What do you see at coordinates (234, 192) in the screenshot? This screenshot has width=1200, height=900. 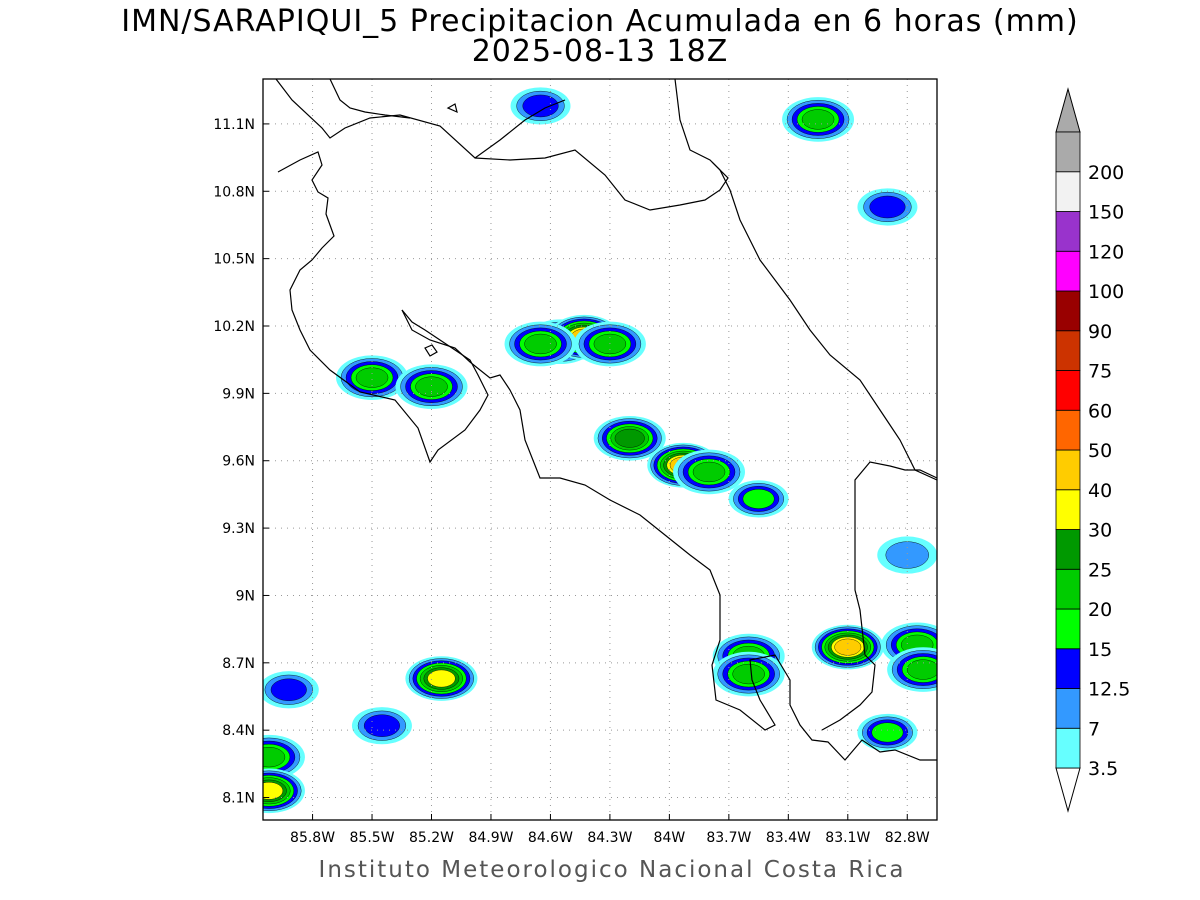 I see `lat-tick-label: 10.8N` at bounding box center [234, 192].